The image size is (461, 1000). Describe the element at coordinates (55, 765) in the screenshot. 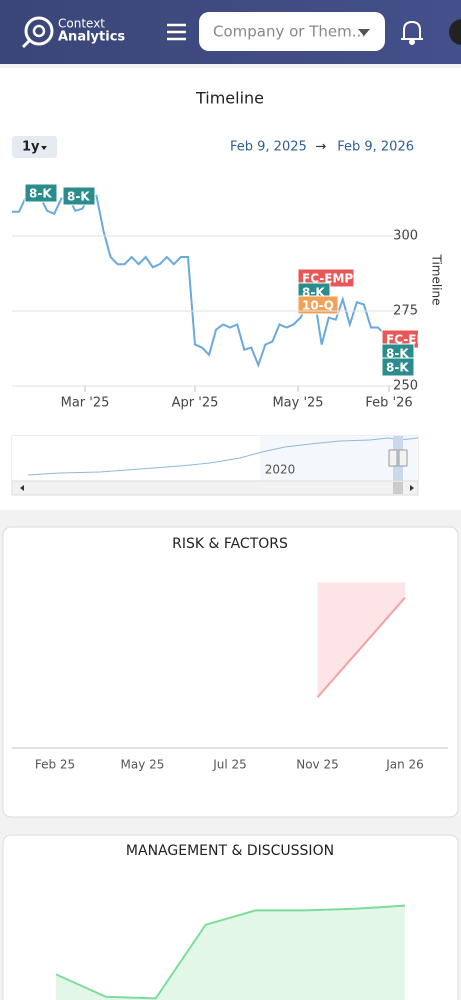

I see `x-tick-label: Feb 25` at that location.